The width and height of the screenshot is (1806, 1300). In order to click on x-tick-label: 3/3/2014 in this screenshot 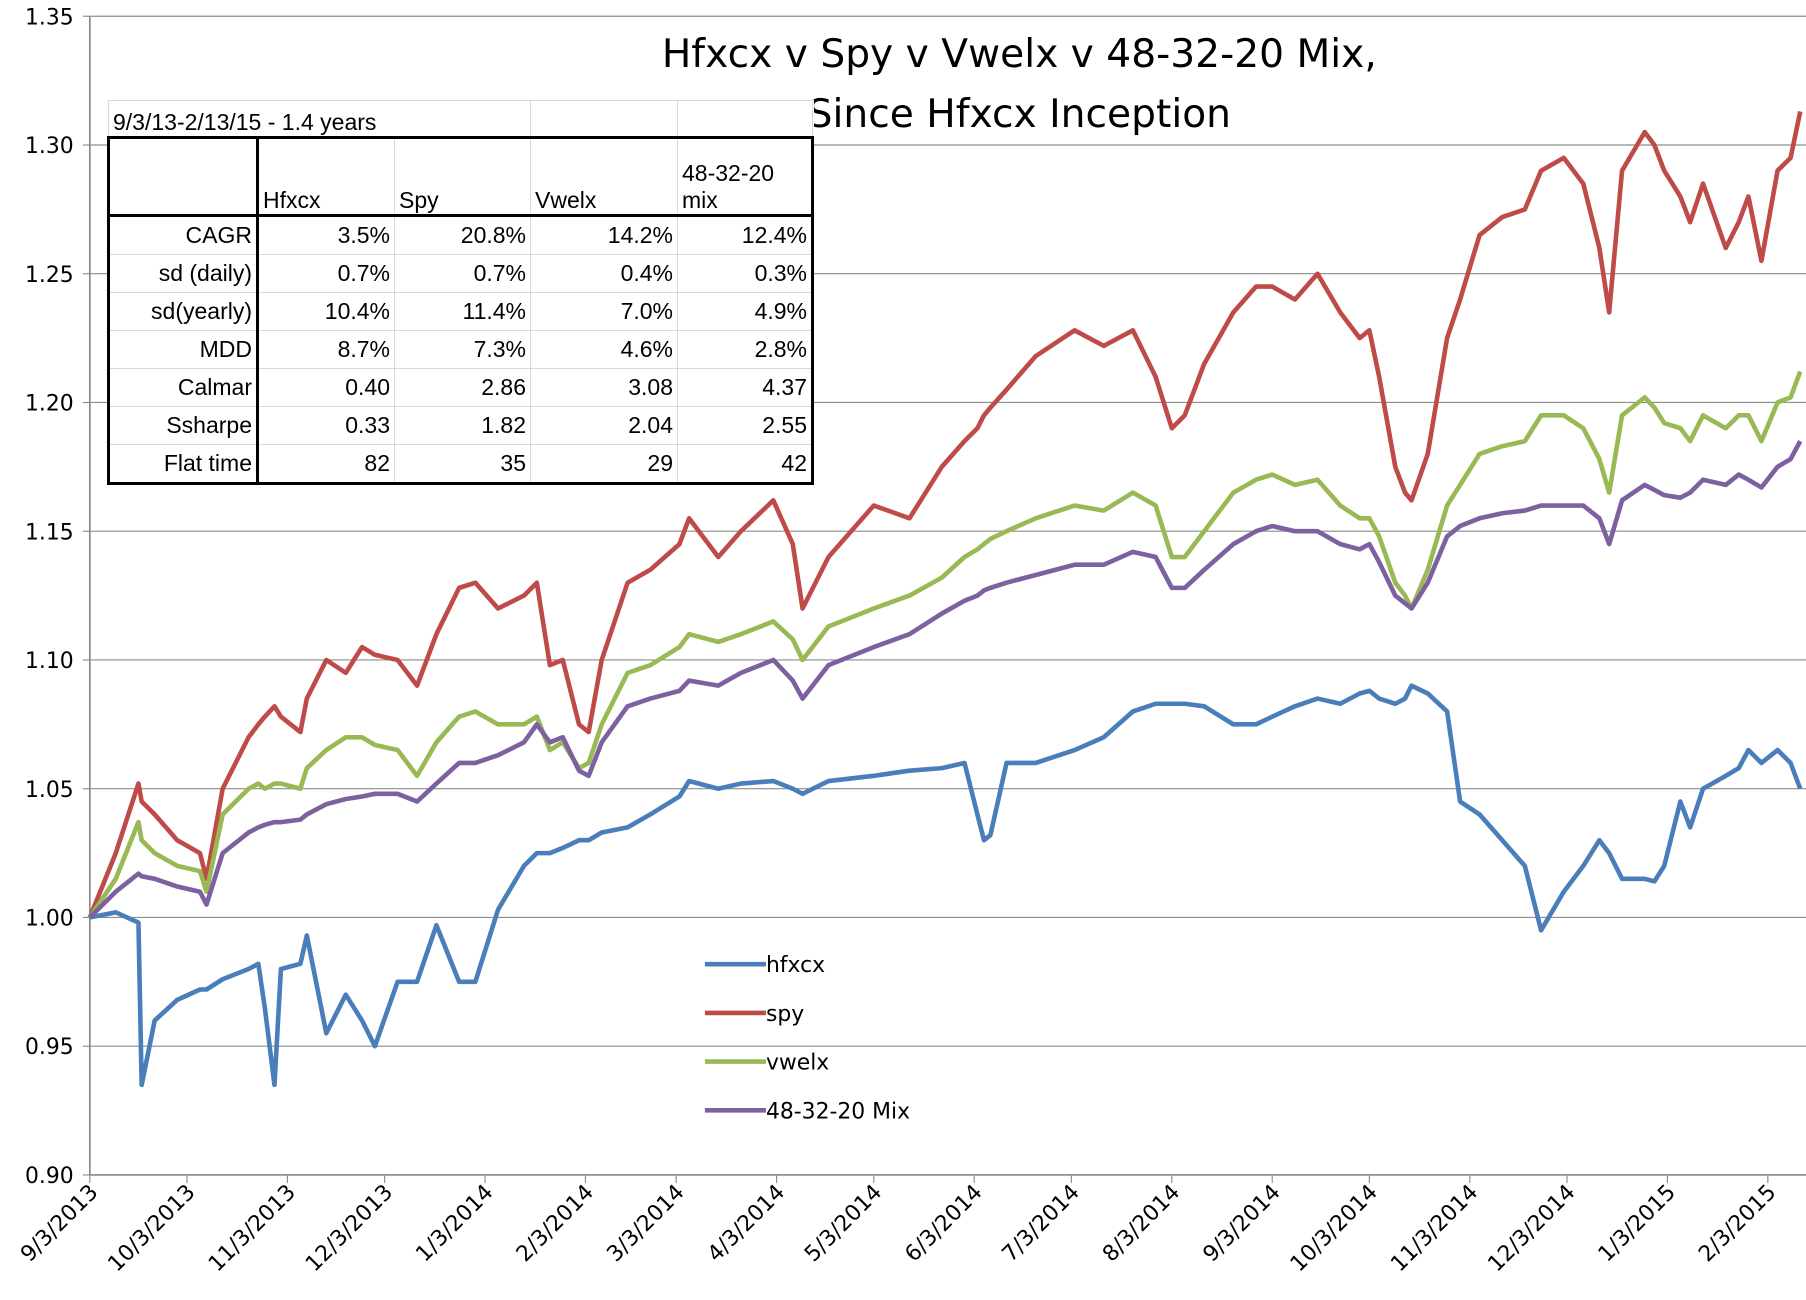, I will do `click(645, 1223)`.